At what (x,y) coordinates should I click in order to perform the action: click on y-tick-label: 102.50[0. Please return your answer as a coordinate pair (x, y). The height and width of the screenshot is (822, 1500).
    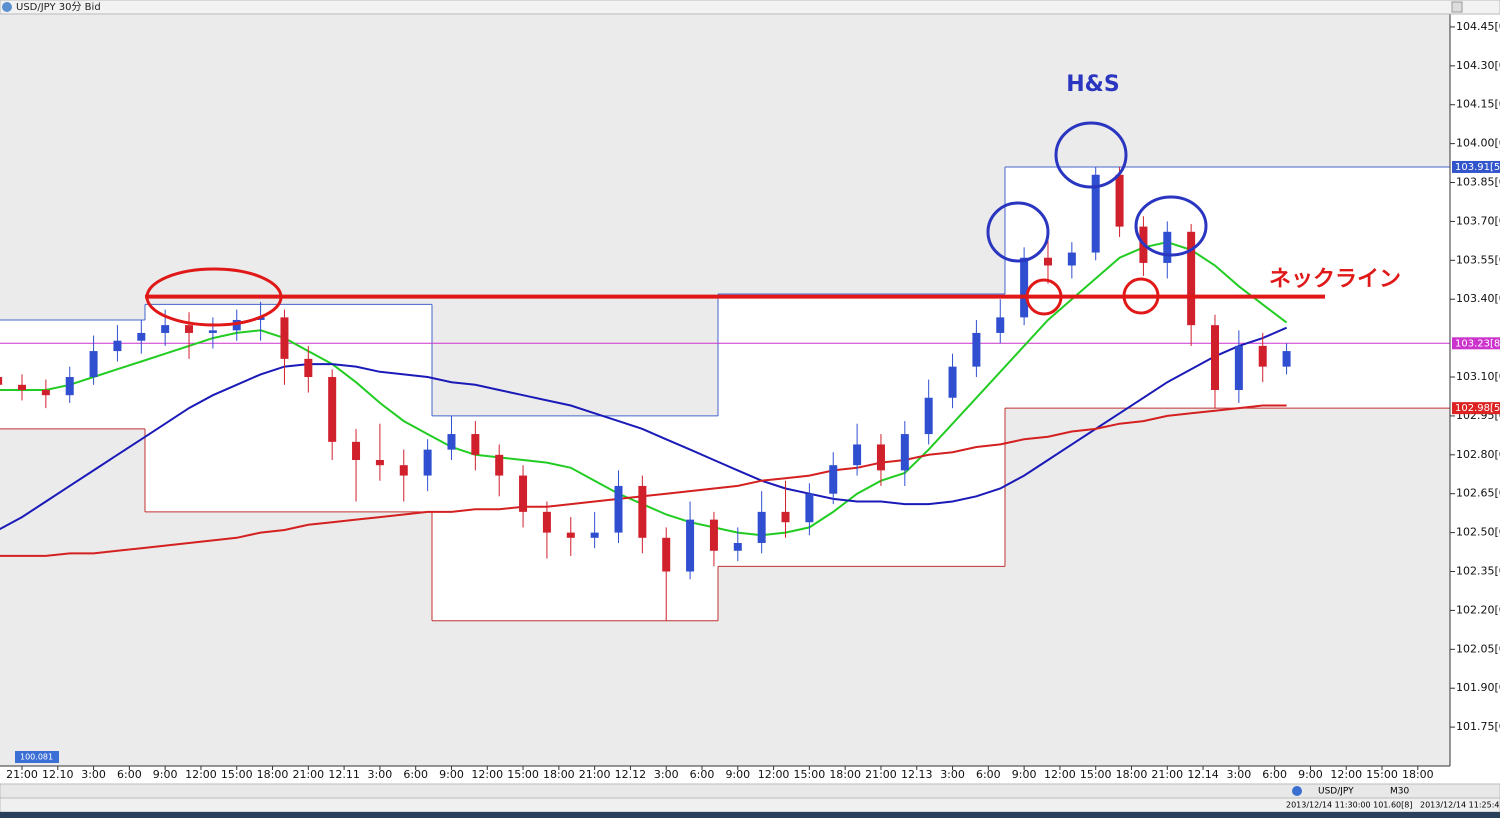
    Looking at the image, I should click on (1478, 532).